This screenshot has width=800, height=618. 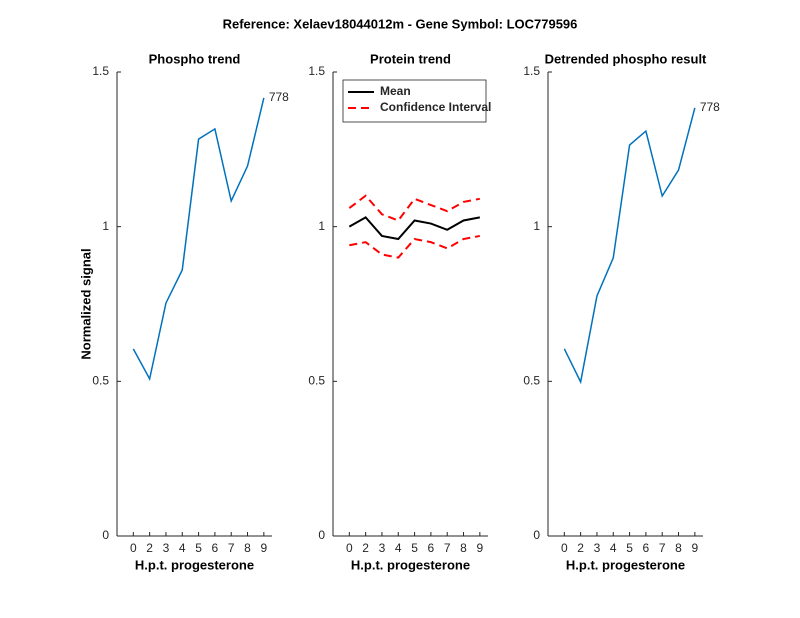 What do you see at coordinates (626, 58) in the screenshot?
I see `axes-title: Detrended phospho result` at bounding box center [626, 58].